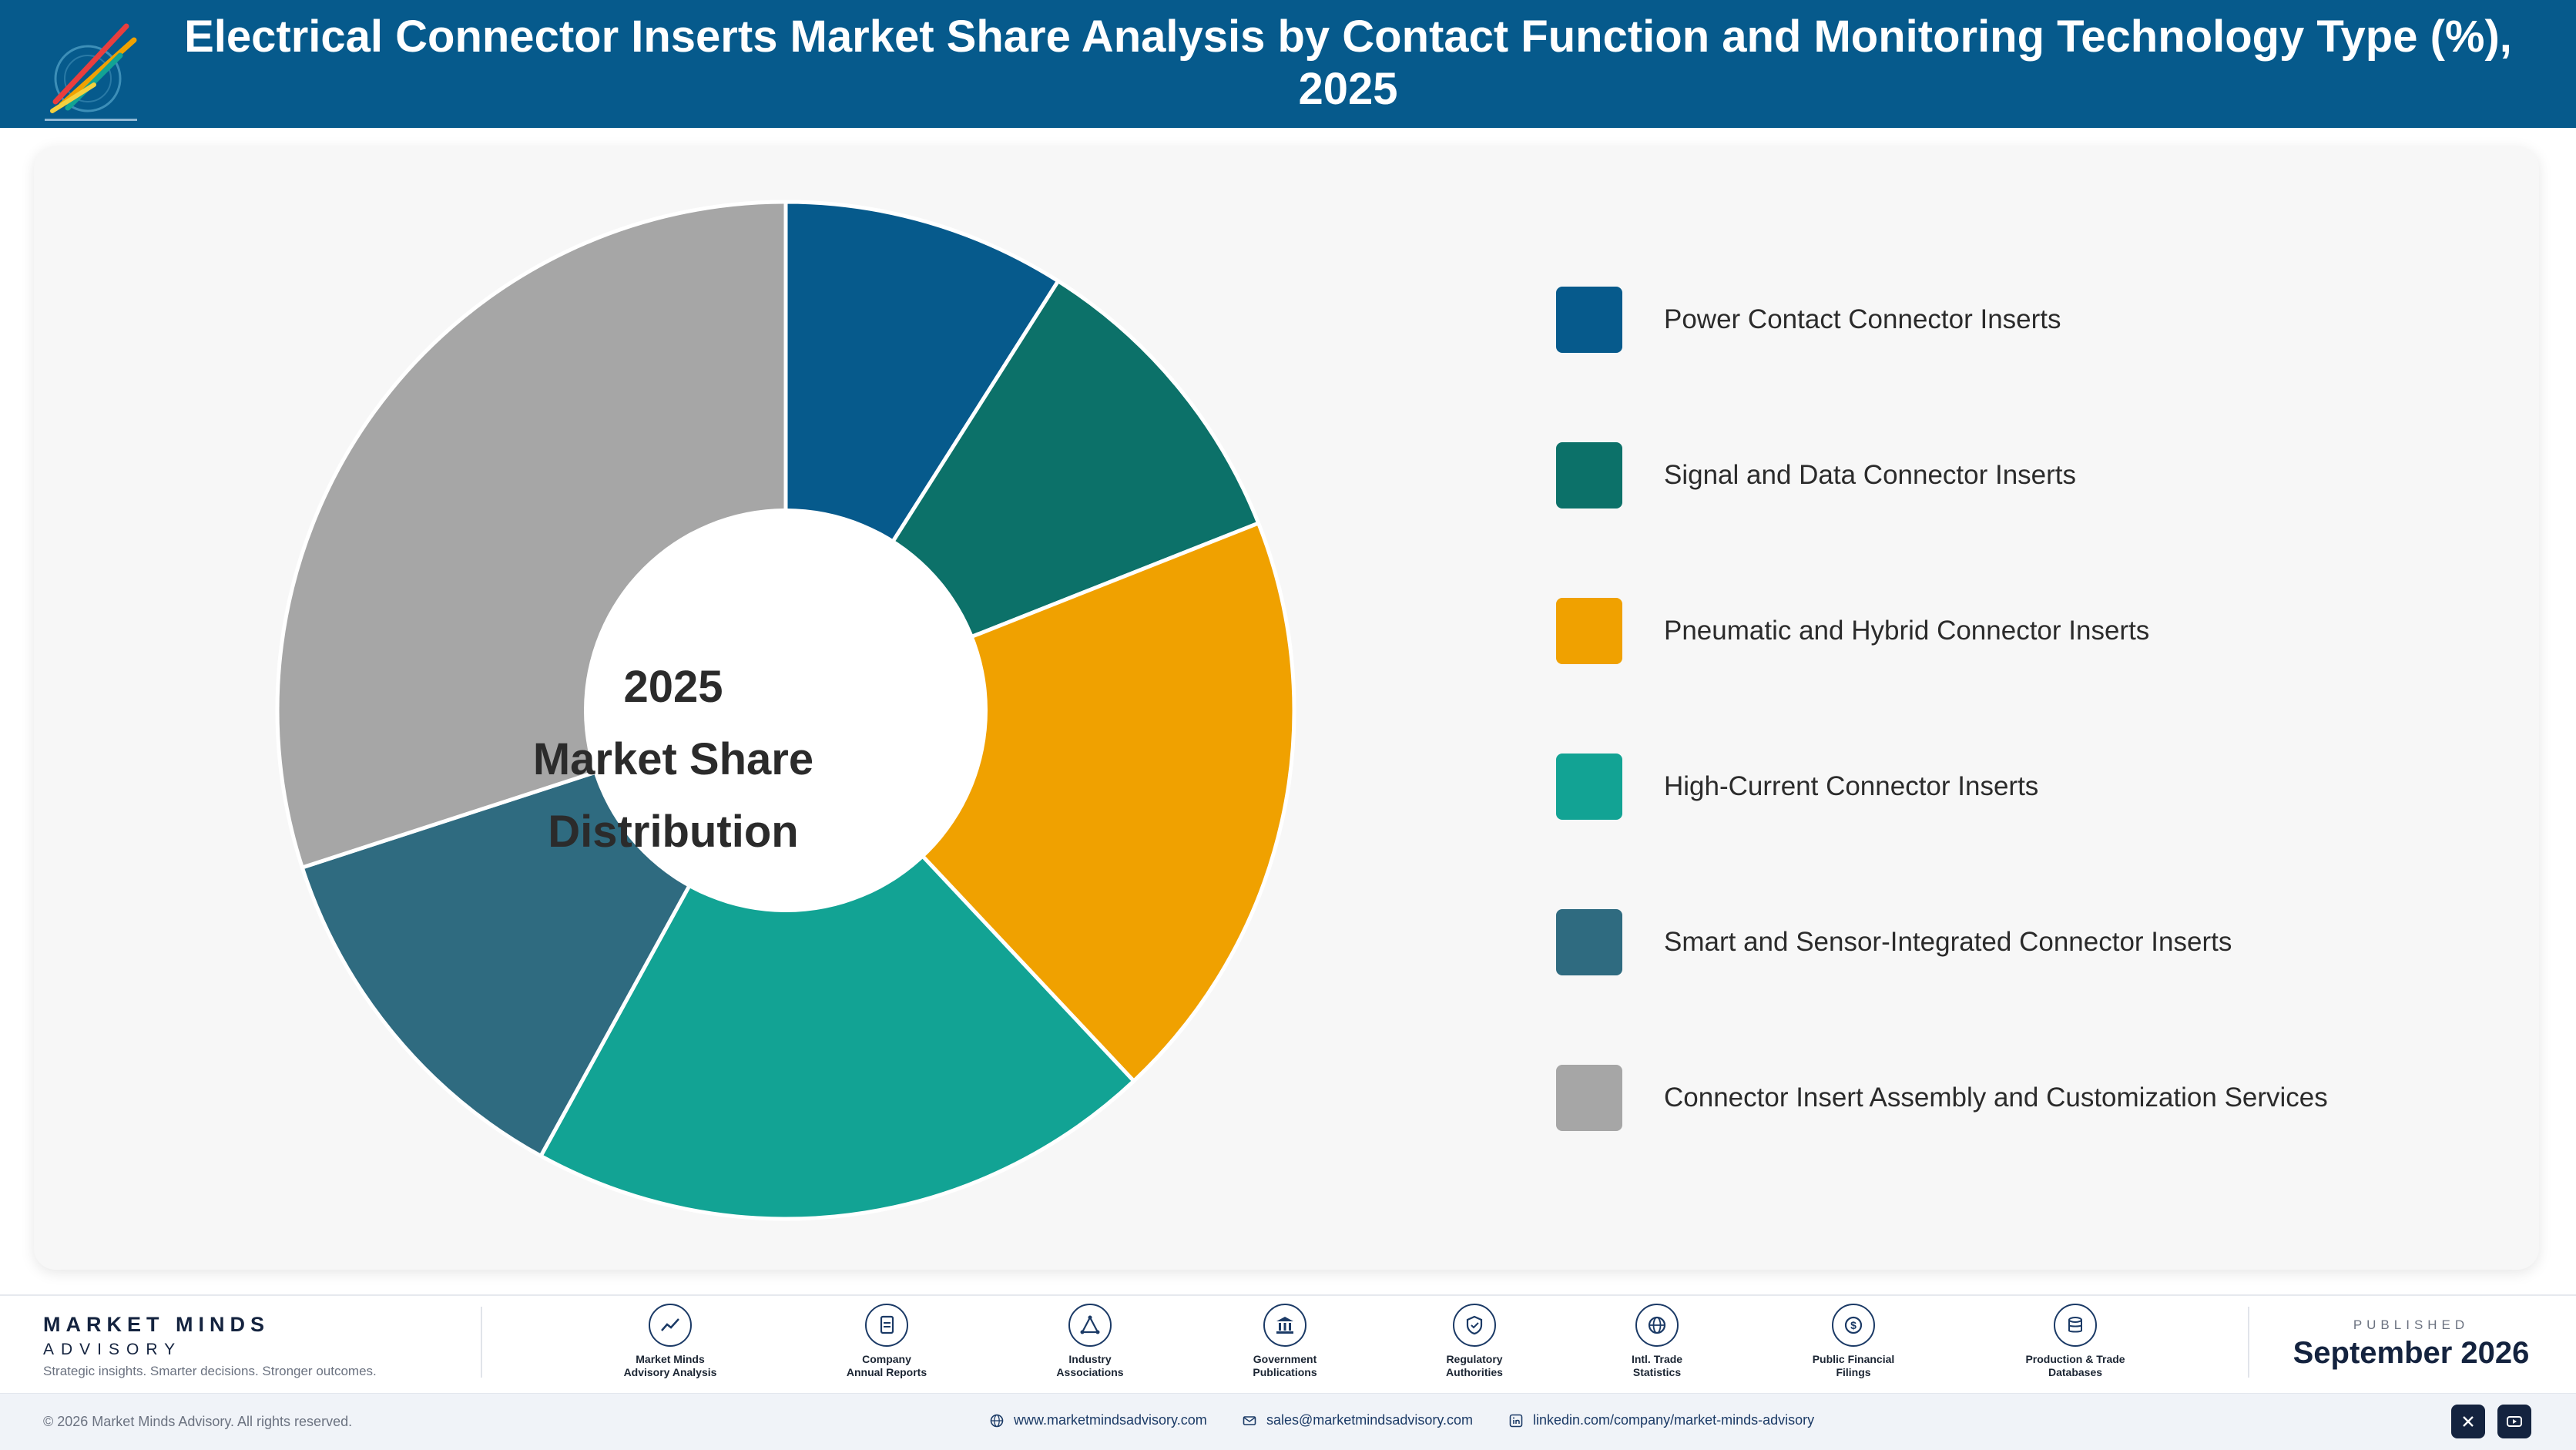 The height and width of the screenshot is (1450, 2576). What do you see at coordinates (91, 72) in the screenshot?
I see `company-logo` at bounding box center [91, 72].